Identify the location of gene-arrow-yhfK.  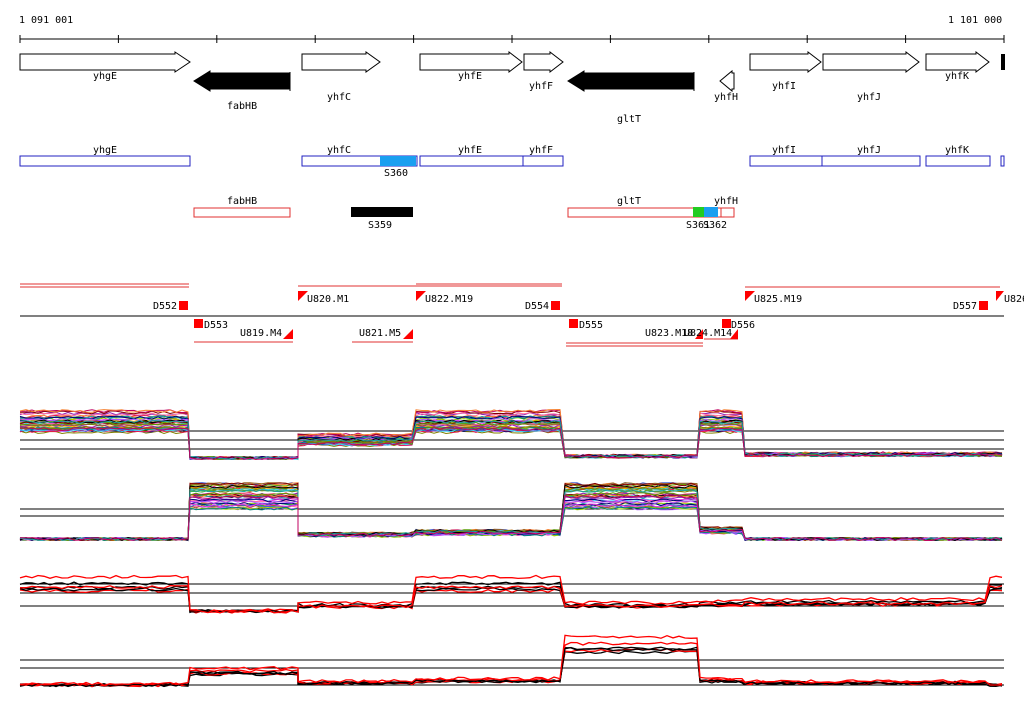
(957, 62).